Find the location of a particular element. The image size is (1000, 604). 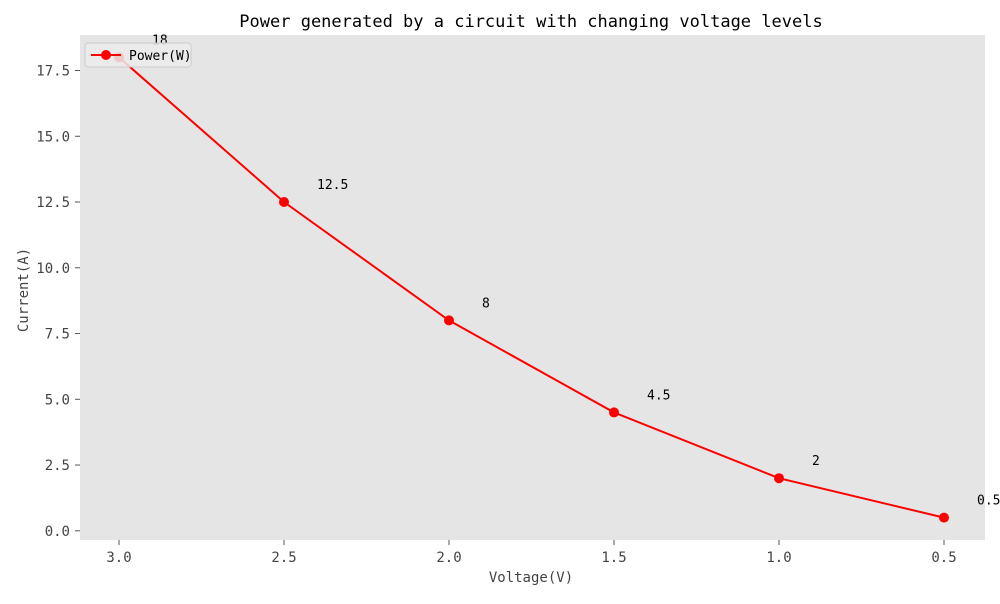

y-tick-label: 15.0 is located at coordinates (53, 137).